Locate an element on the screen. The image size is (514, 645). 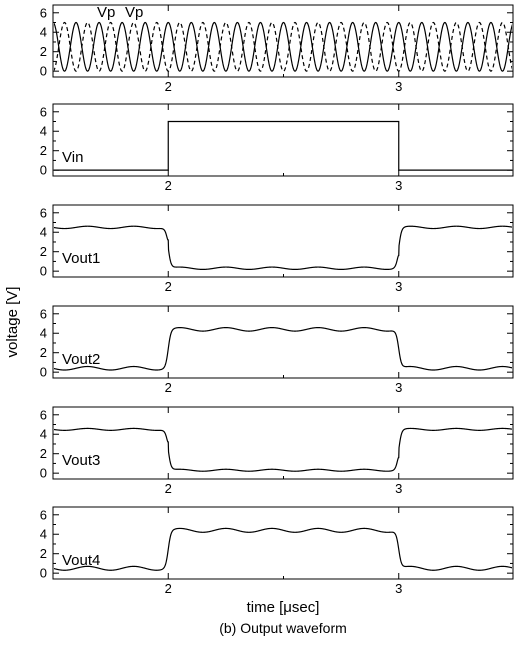
panel-Vin: 0 2 4 6 2 3 Vin is located at coordinates (277, 148).